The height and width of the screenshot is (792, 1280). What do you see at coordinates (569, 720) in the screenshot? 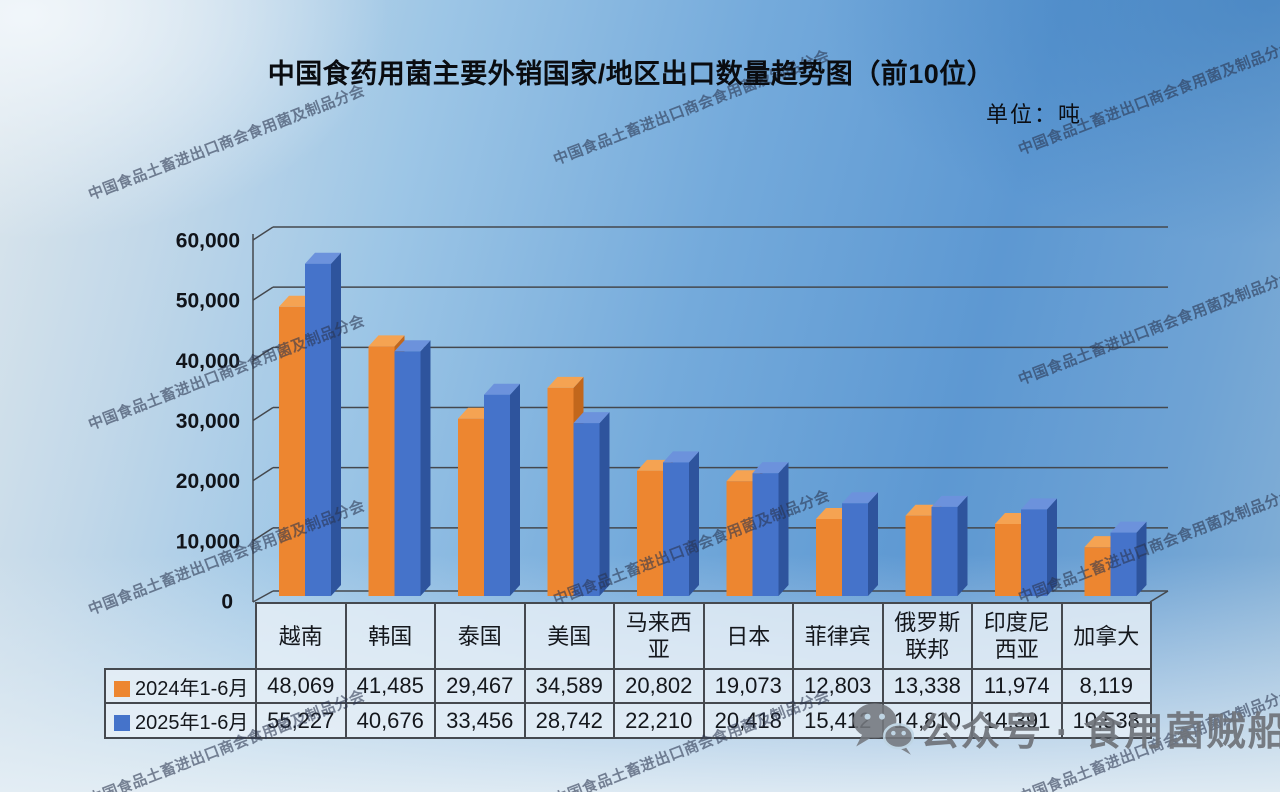
I see `value-cell-s1-c3: 28,742` at bounding box center [569, 720].